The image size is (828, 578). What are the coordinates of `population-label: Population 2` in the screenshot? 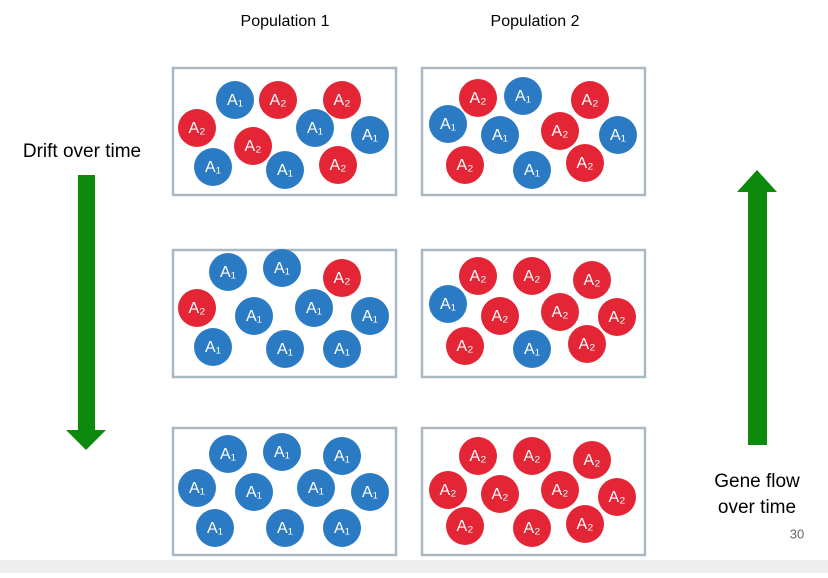 It's located at (535, 21).